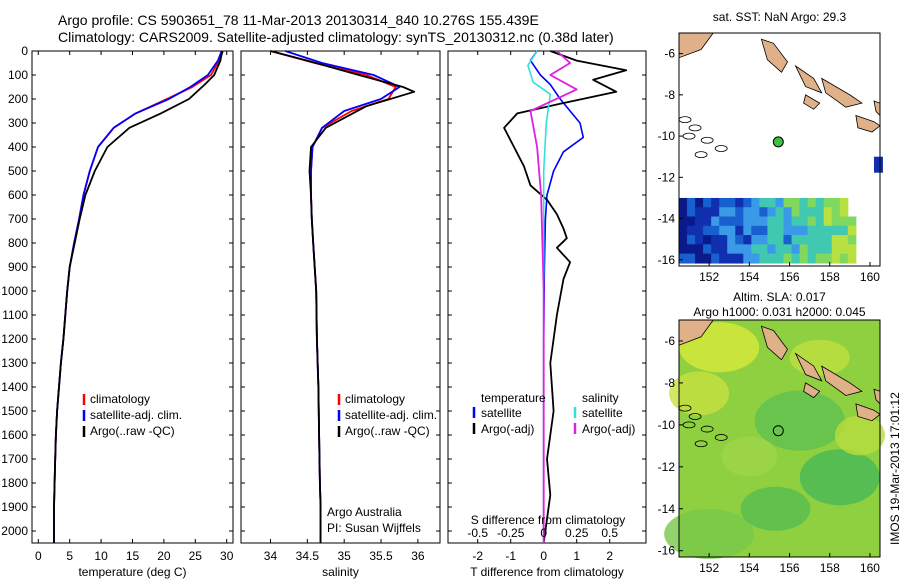  I want to click on depth-tick-label: 1900, so click(14, 507).